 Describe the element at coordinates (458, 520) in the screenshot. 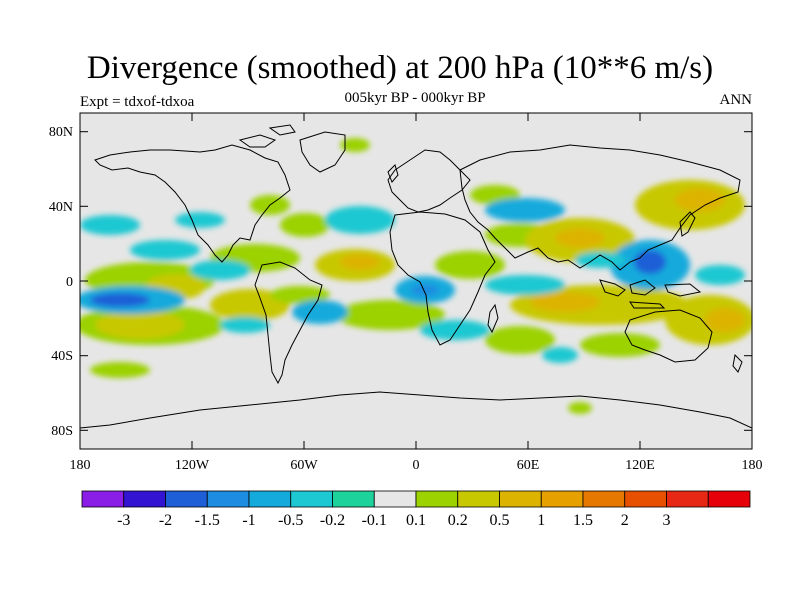

I see `colorbar-label: 0.2` at that location.